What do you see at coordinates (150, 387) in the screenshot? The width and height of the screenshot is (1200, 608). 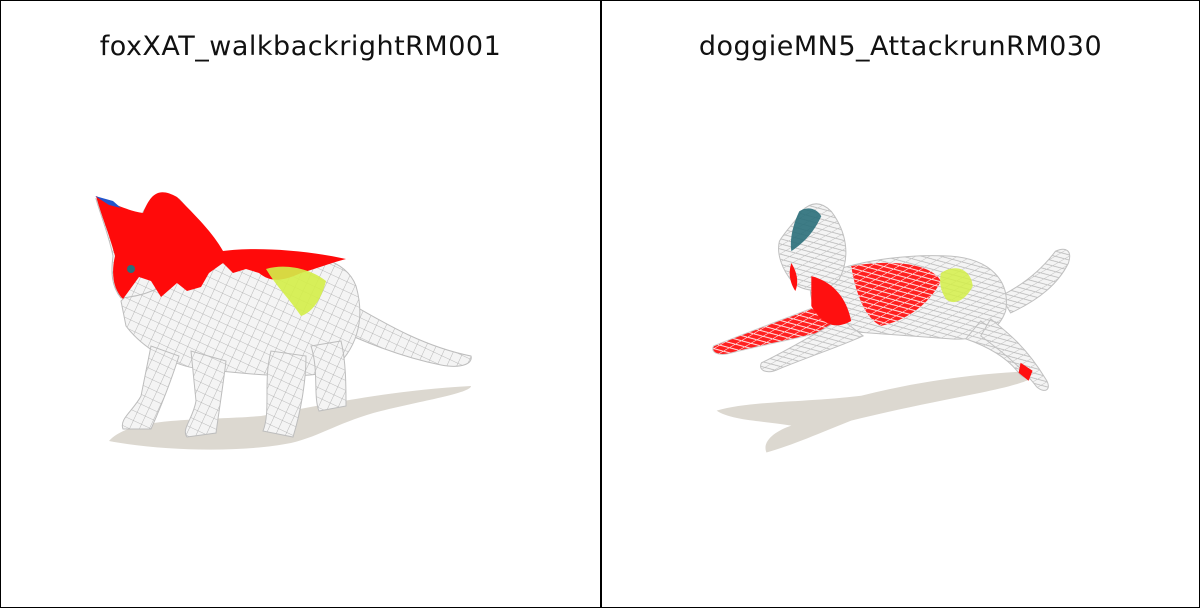 I see `fox-leg-front-left` at bounding box center [150, 387].